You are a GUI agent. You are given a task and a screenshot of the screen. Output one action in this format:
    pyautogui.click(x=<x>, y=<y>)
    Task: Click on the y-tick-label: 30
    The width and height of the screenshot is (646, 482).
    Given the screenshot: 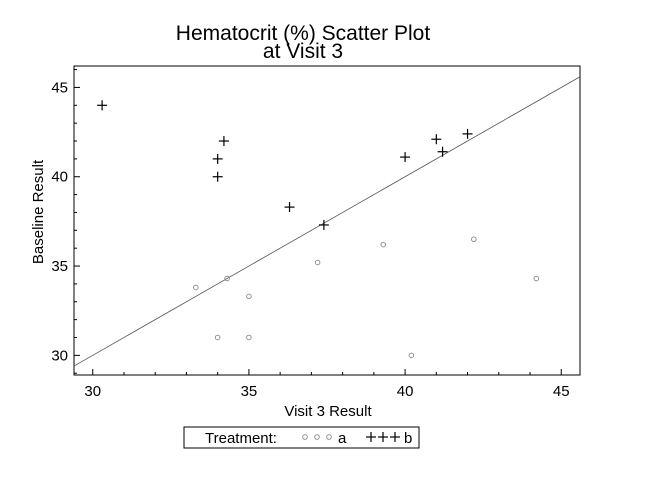 What is the action you would take?
    pyautogui.click(x=59, y=355)
    